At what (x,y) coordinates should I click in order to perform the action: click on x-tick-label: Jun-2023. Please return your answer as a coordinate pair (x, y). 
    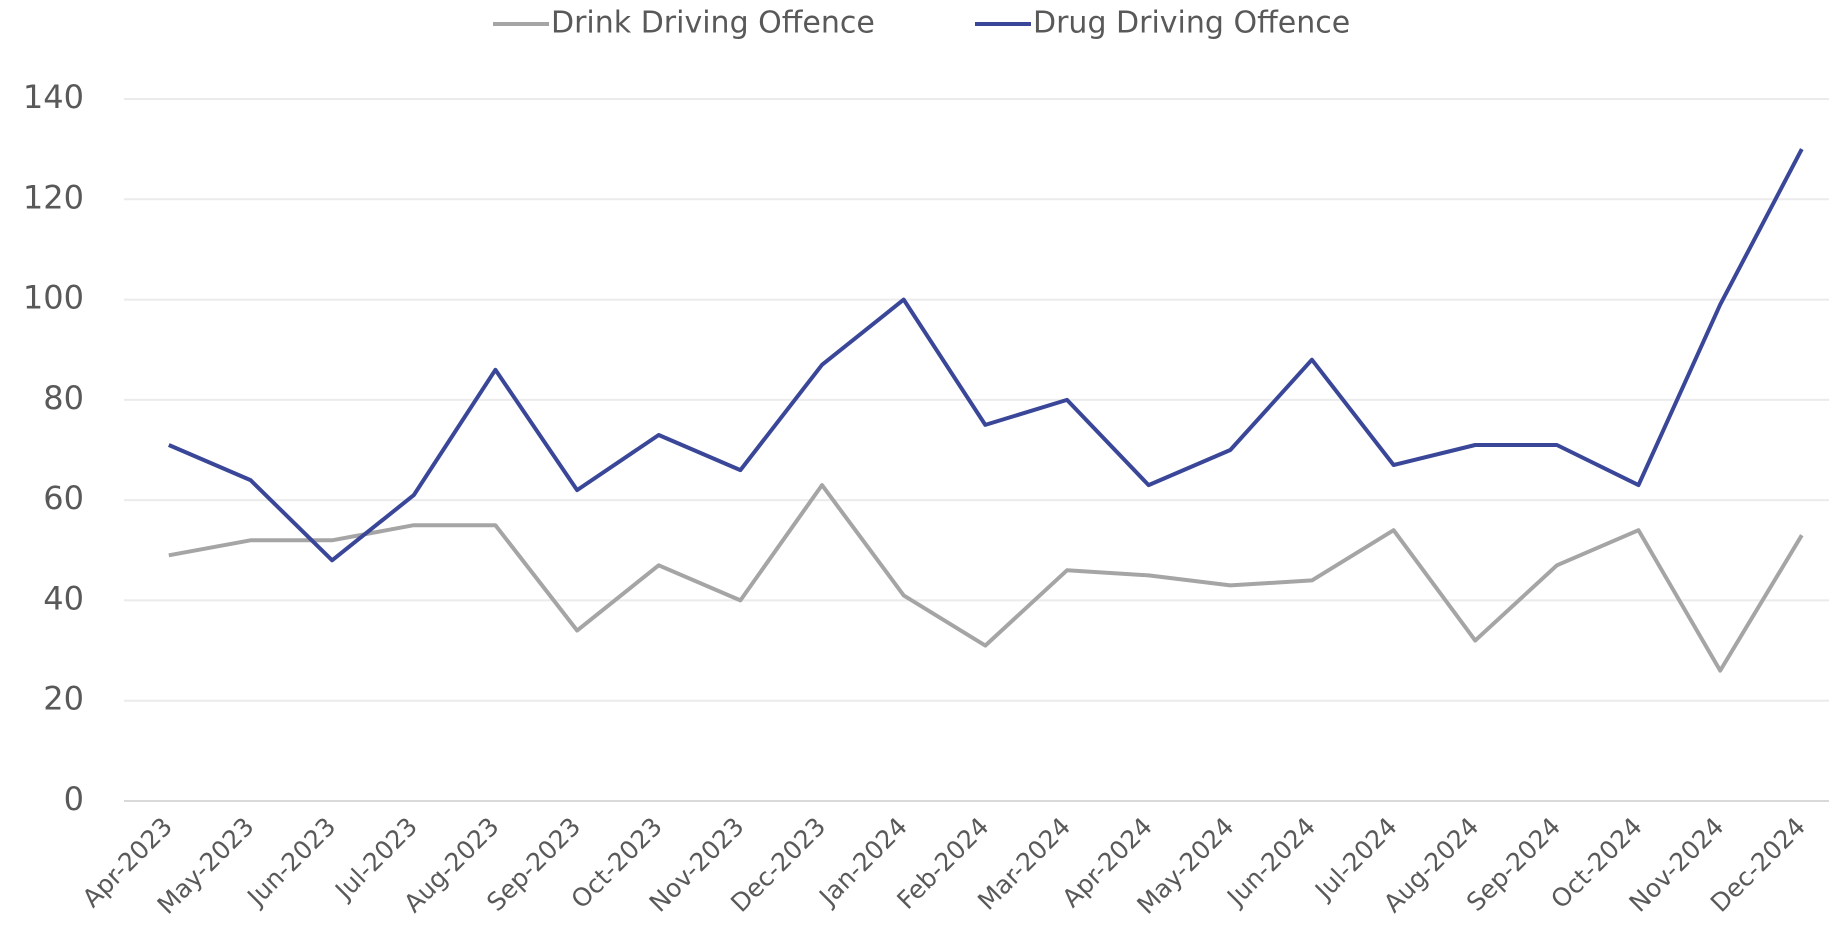
    Looking at the image, I should click on (290, 862).